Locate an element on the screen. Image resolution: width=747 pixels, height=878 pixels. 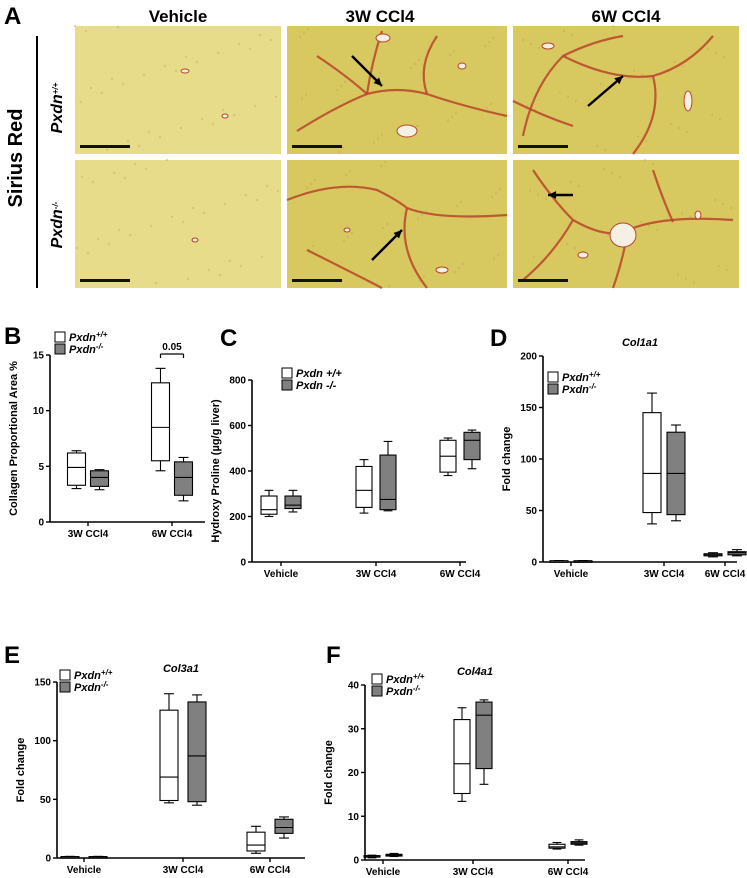
y-tick-label: 10 is located at coordinates (39, 411).